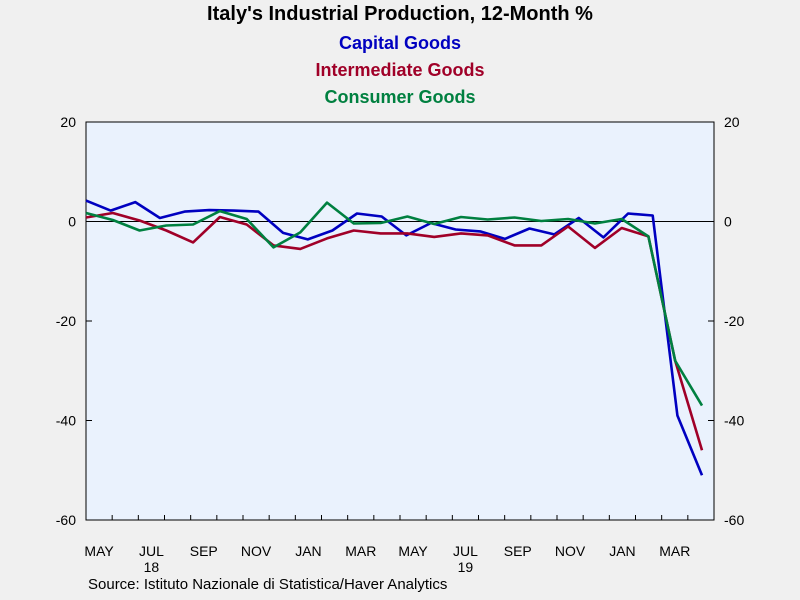 The width and height of the screenshot is (800, 600). Describe the element at coordinates (734, 520) in the screenshot. I see `y-tick-label-right: -60` at that location.